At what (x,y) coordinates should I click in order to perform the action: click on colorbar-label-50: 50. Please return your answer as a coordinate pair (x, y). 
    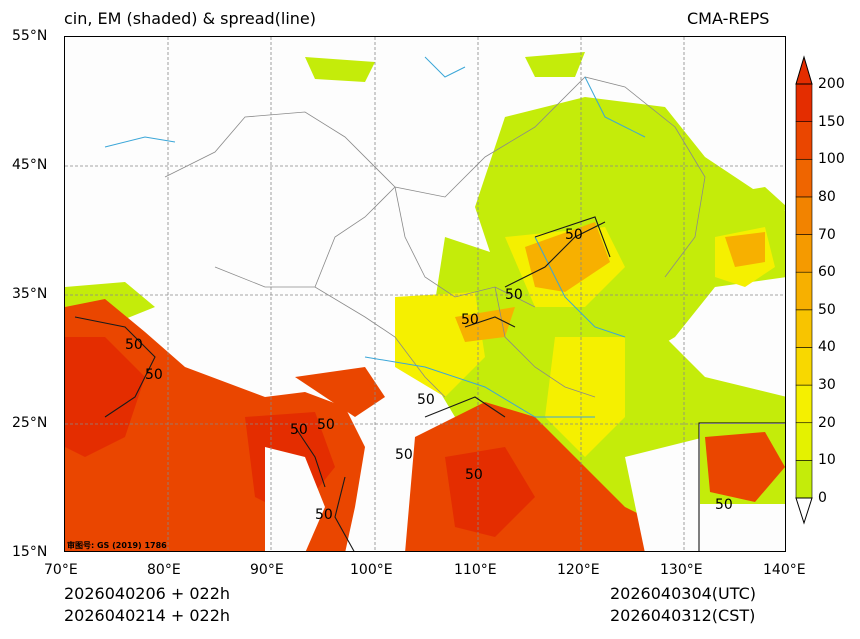
    Looking at the image, I should click on (827, 310).